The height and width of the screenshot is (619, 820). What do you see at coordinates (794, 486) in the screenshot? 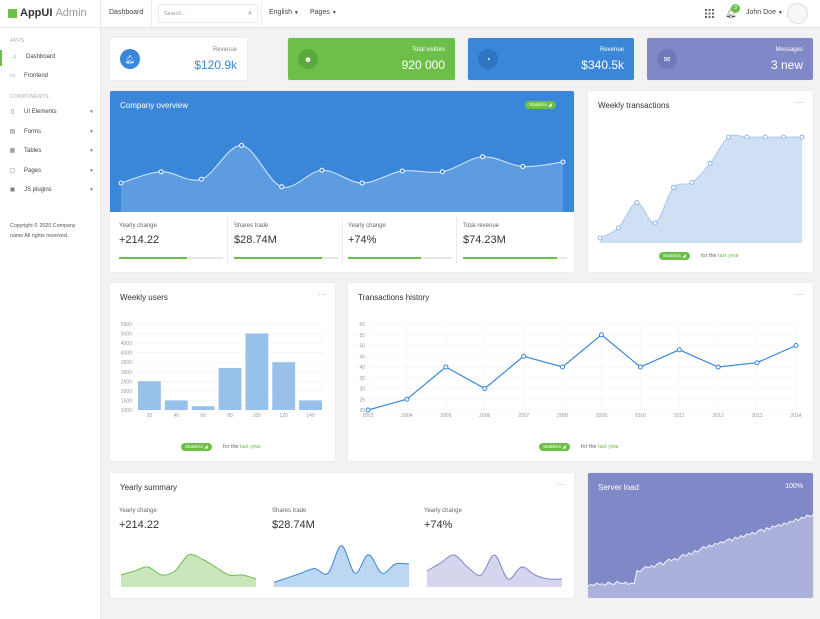
I see `server-load-value: 100%` at bounding box center [794, 486].